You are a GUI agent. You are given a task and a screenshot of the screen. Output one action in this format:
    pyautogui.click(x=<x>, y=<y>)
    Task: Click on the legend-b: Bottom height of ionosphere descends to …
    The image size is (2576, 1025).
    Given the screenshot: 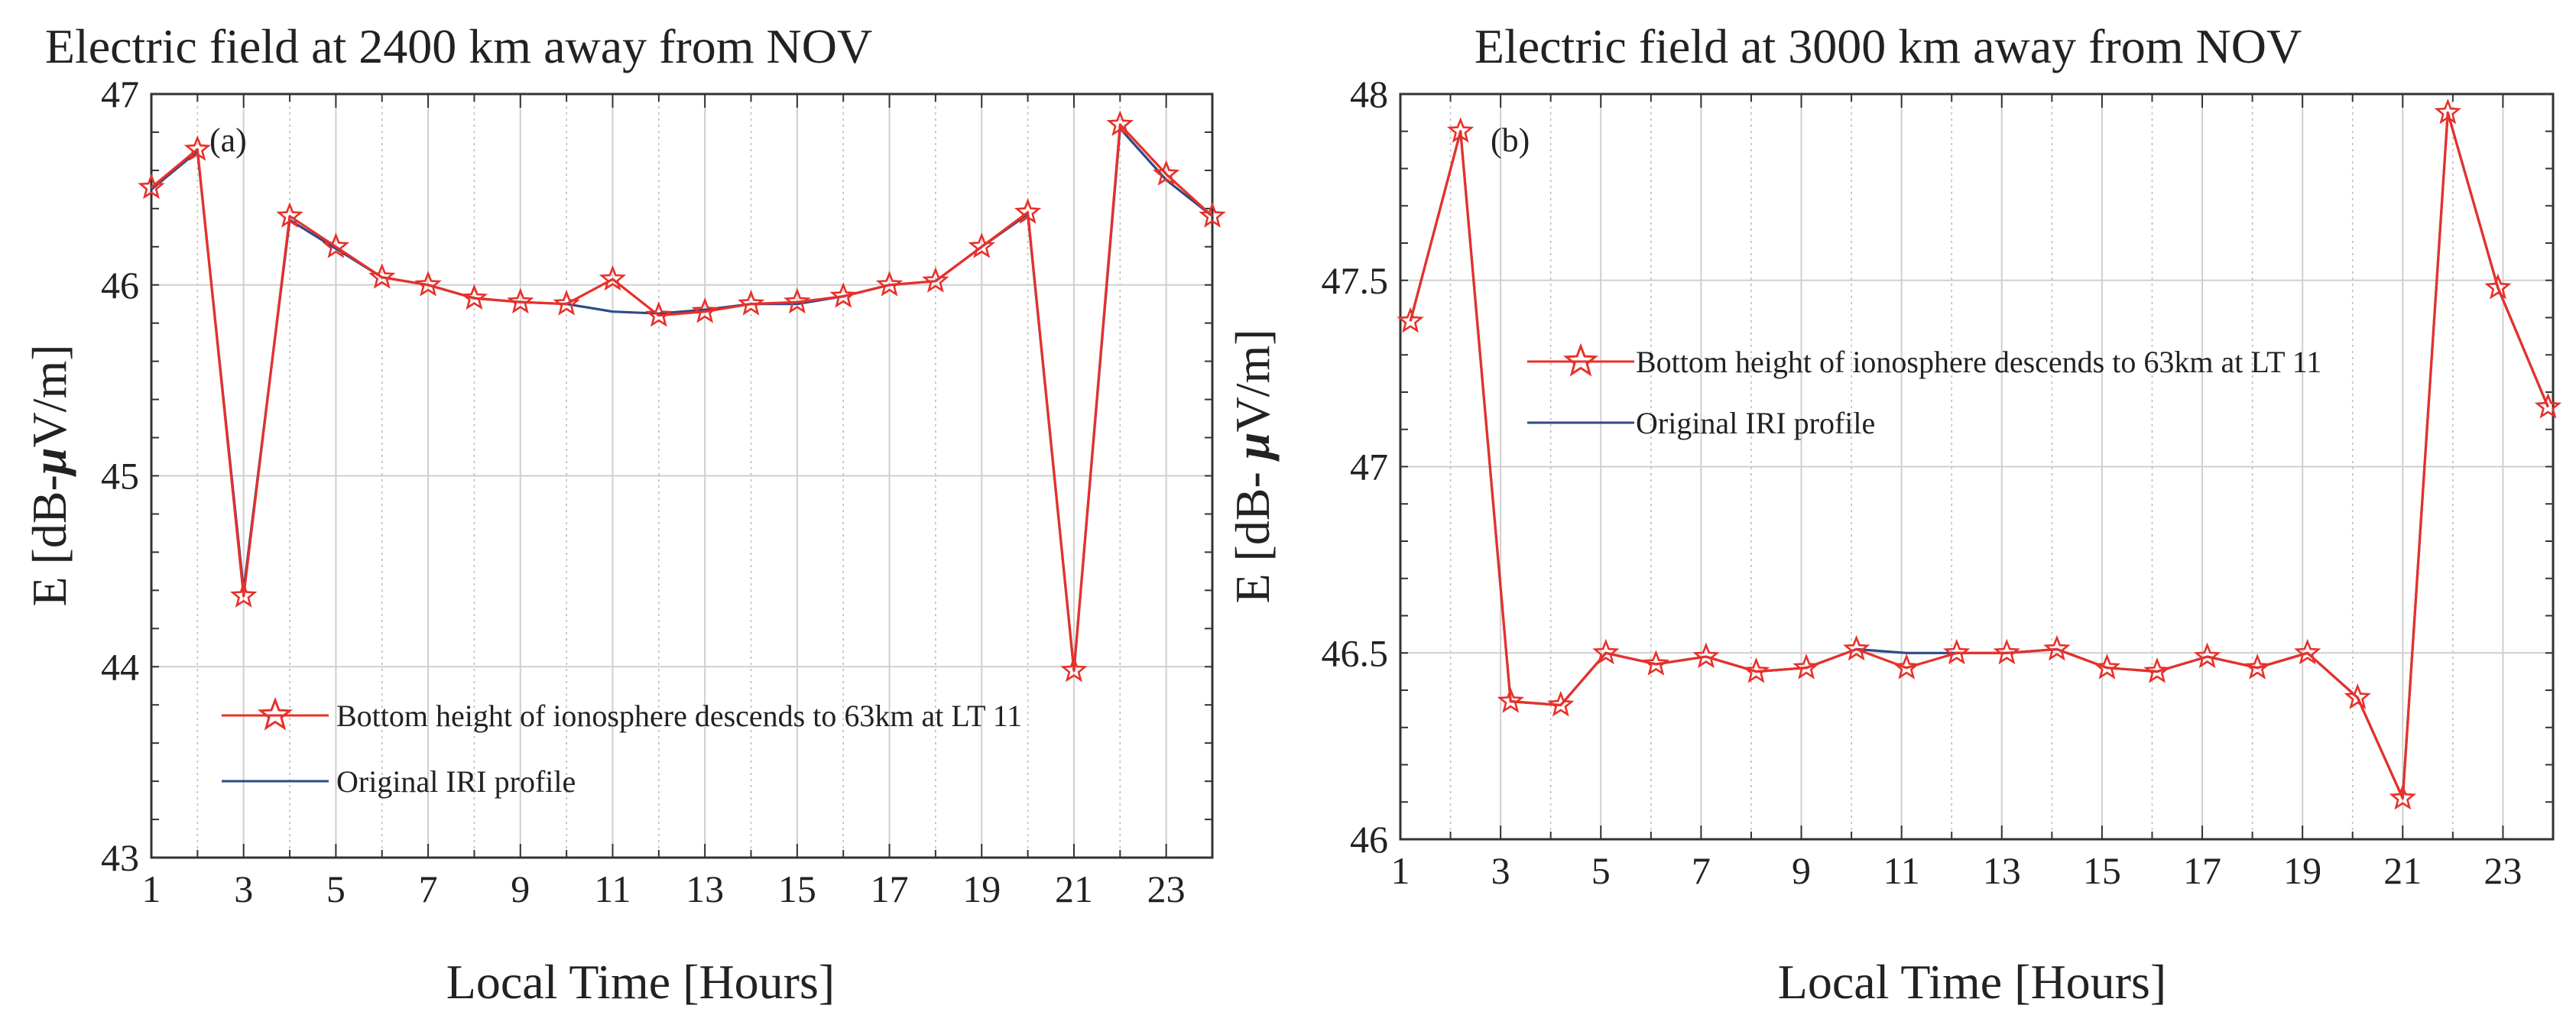 What is the action you would take?
    pyautogui.click(x=1924, y=391)
    